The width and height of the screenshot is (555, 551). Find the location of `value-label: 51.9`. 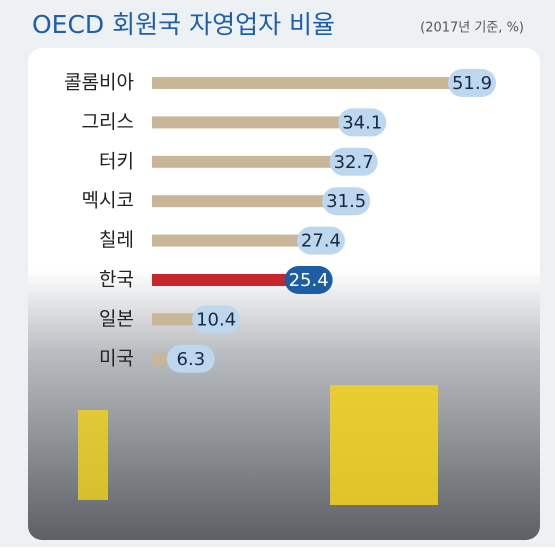

value-label: 51.9 is located at coordinates (472, 83).